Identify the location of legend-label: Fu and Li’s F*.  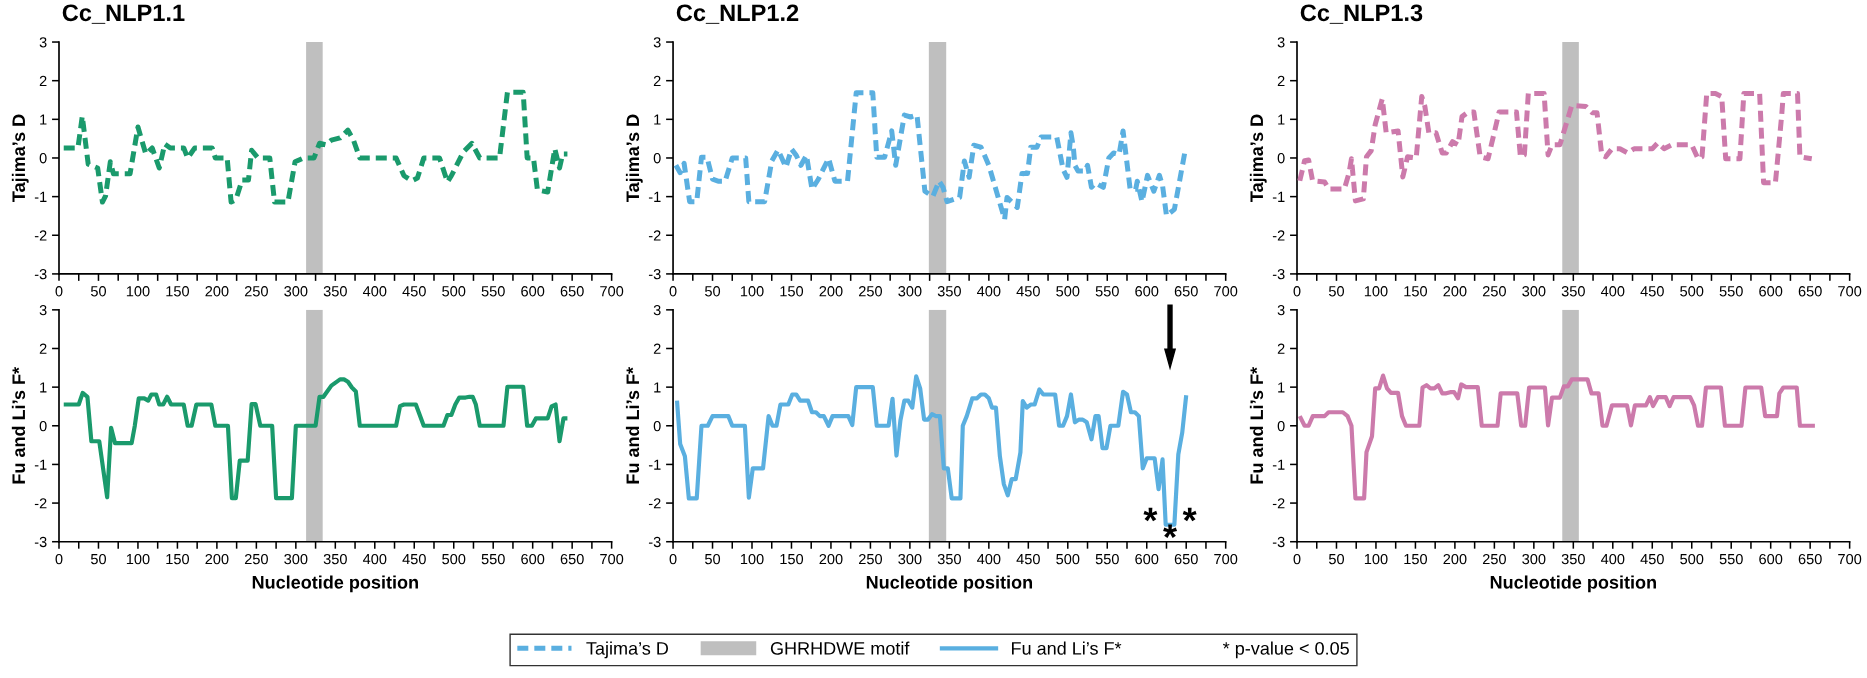
(1067, 648).